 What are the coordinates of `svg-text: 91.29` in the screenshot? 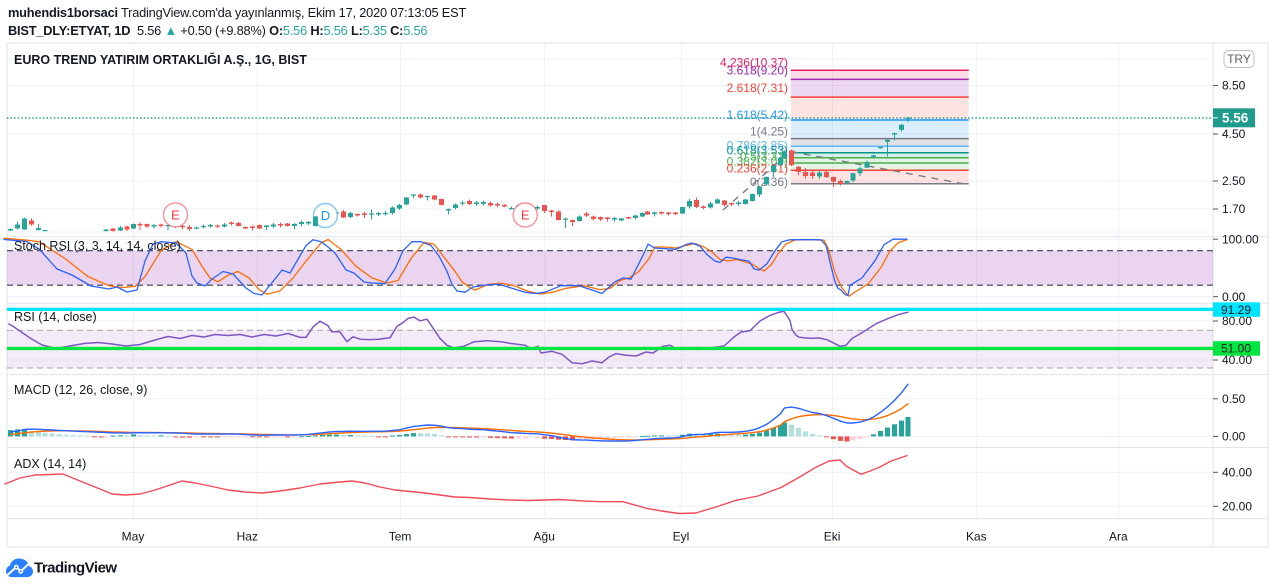 It's located at (1236, 310).